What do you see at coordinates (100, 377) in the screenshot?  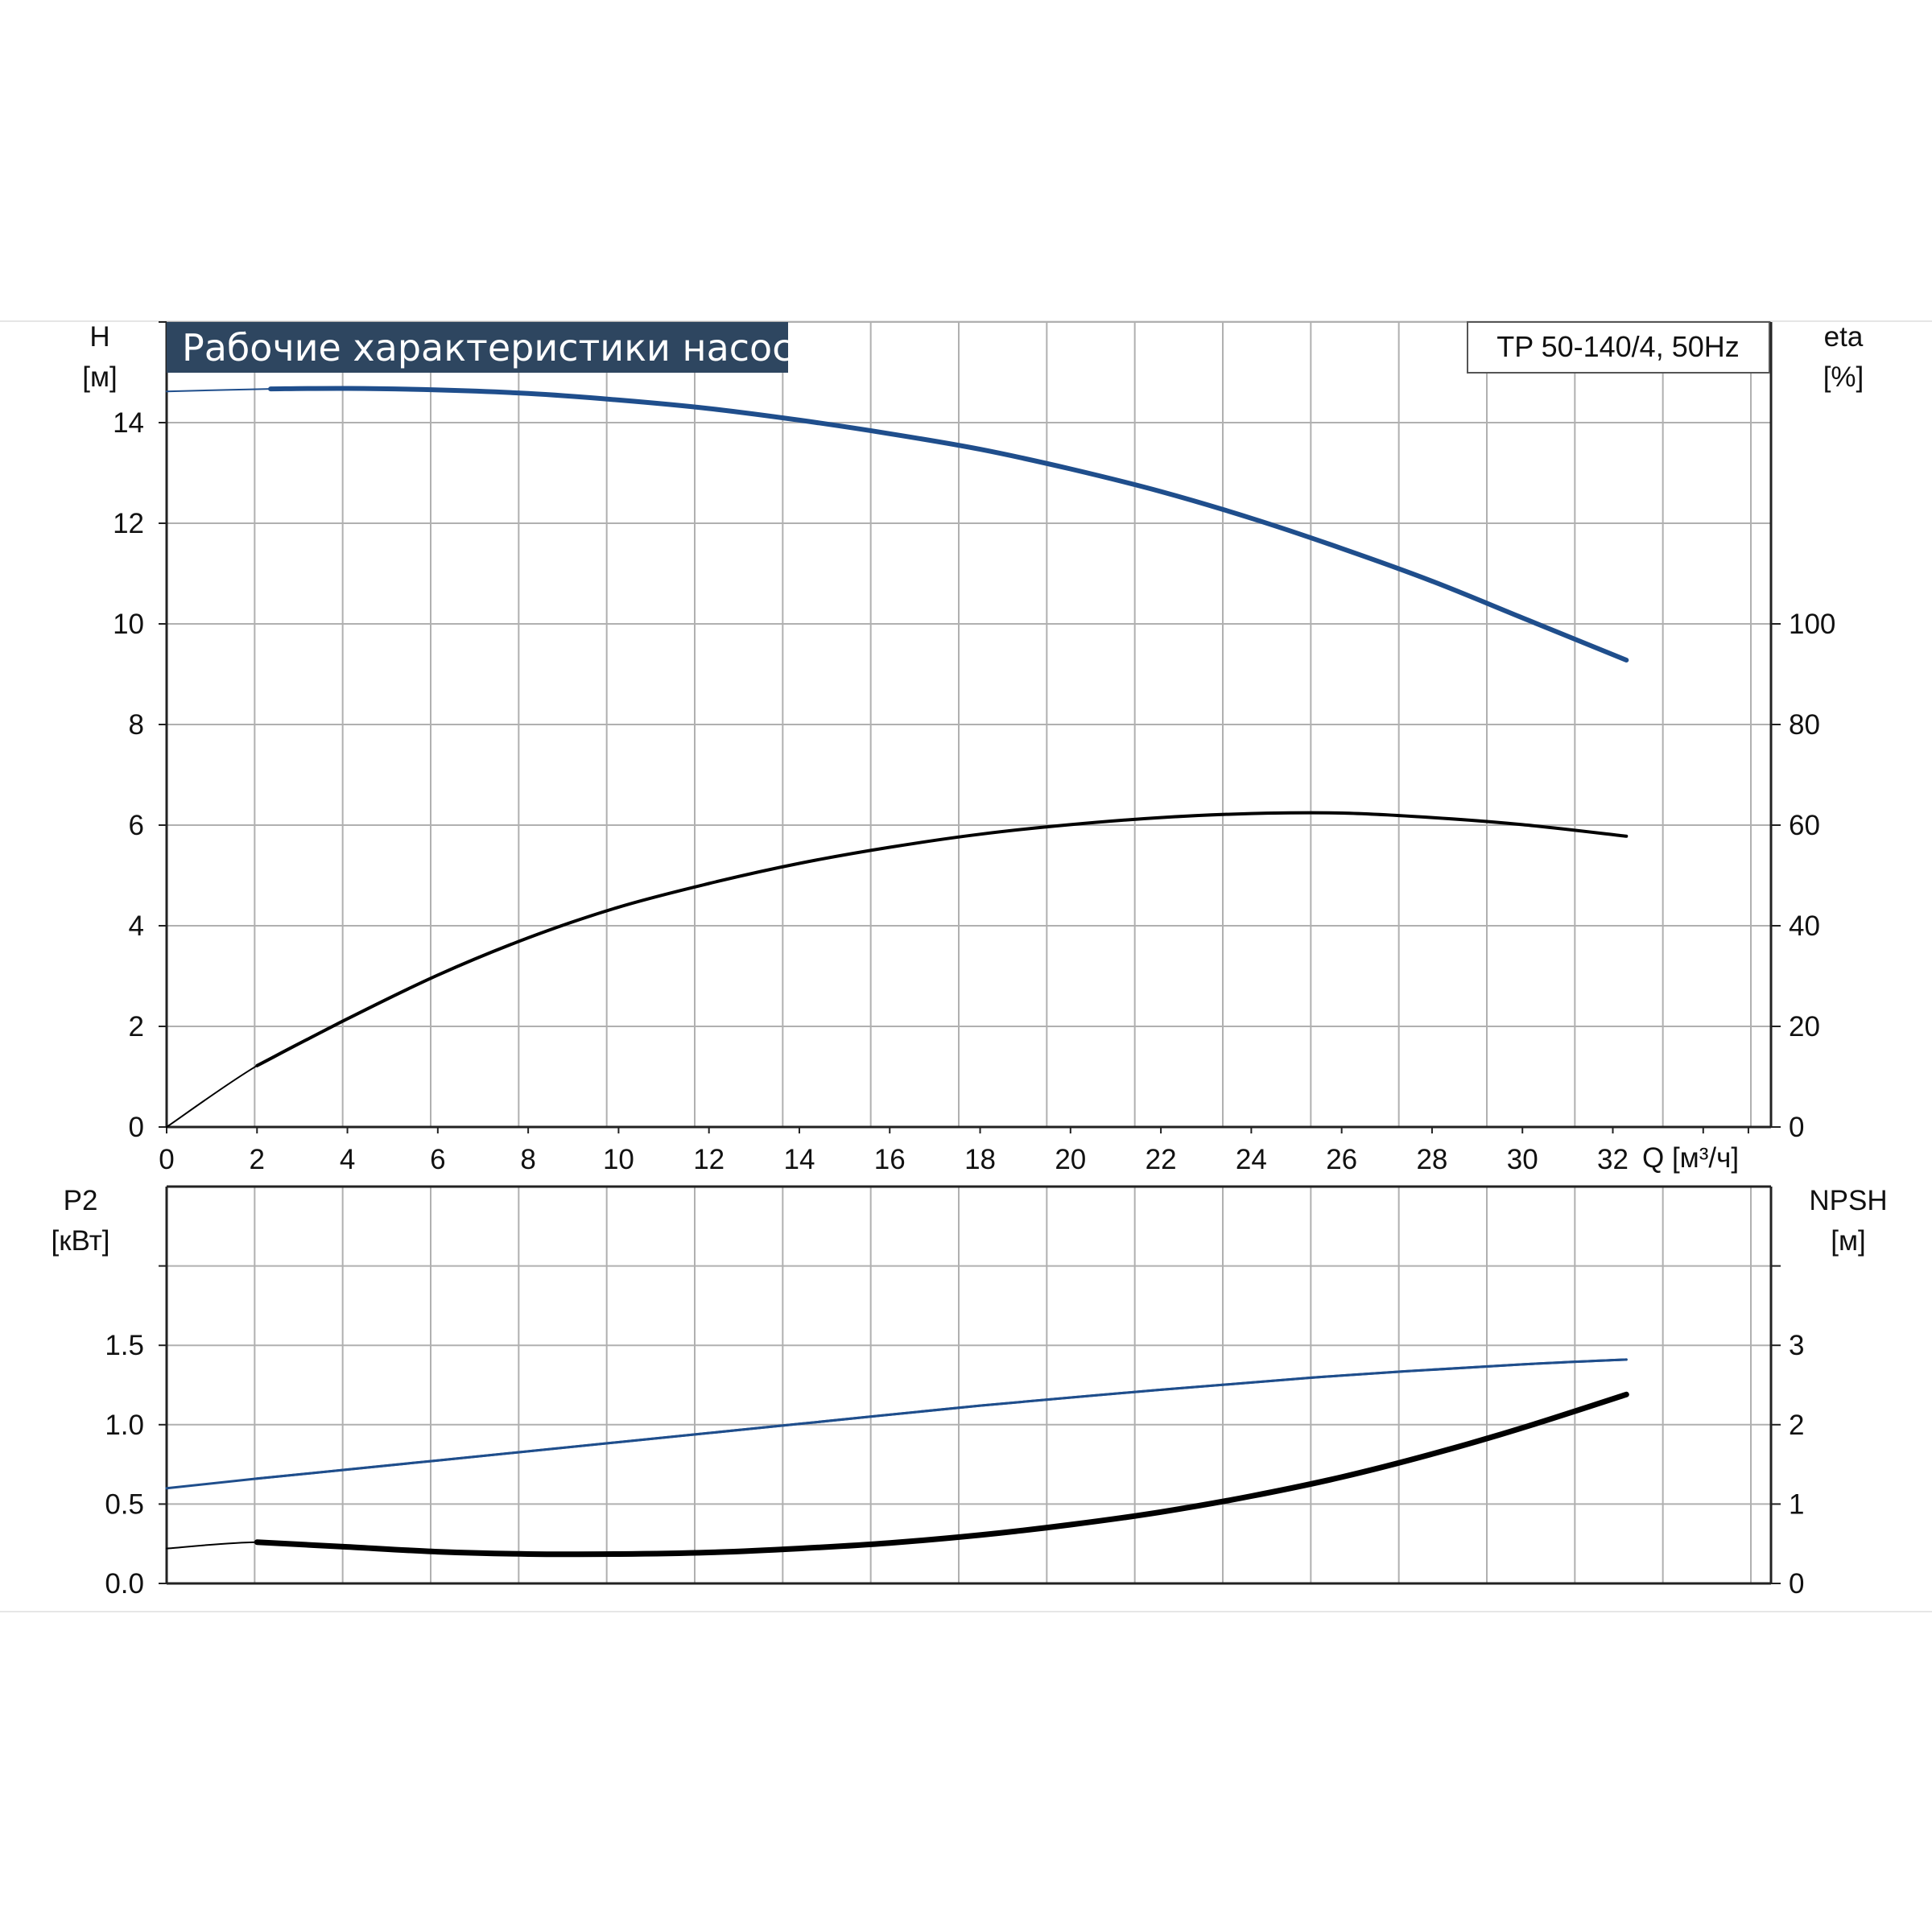 I see `y-axis-left-unit: [м]` at bounding box center [100, 377].